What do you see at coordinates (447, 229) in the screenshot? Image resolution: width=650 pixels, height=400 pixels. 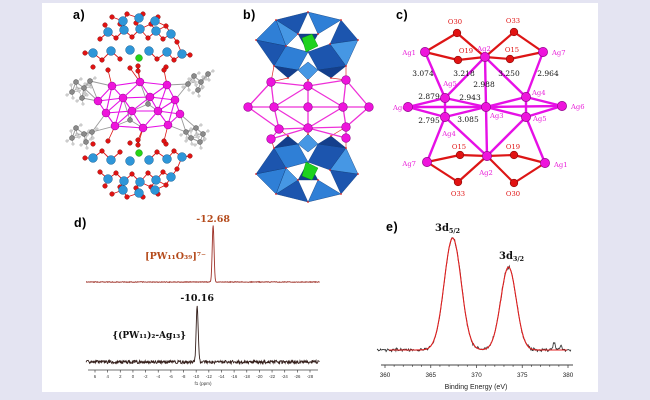 I see `peak-assignment-label: 3d5/2` at bounding box center [447, 229].